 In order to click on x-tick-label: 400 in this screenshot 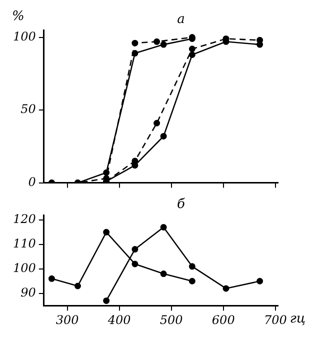, I will do `click(119, 319)`.